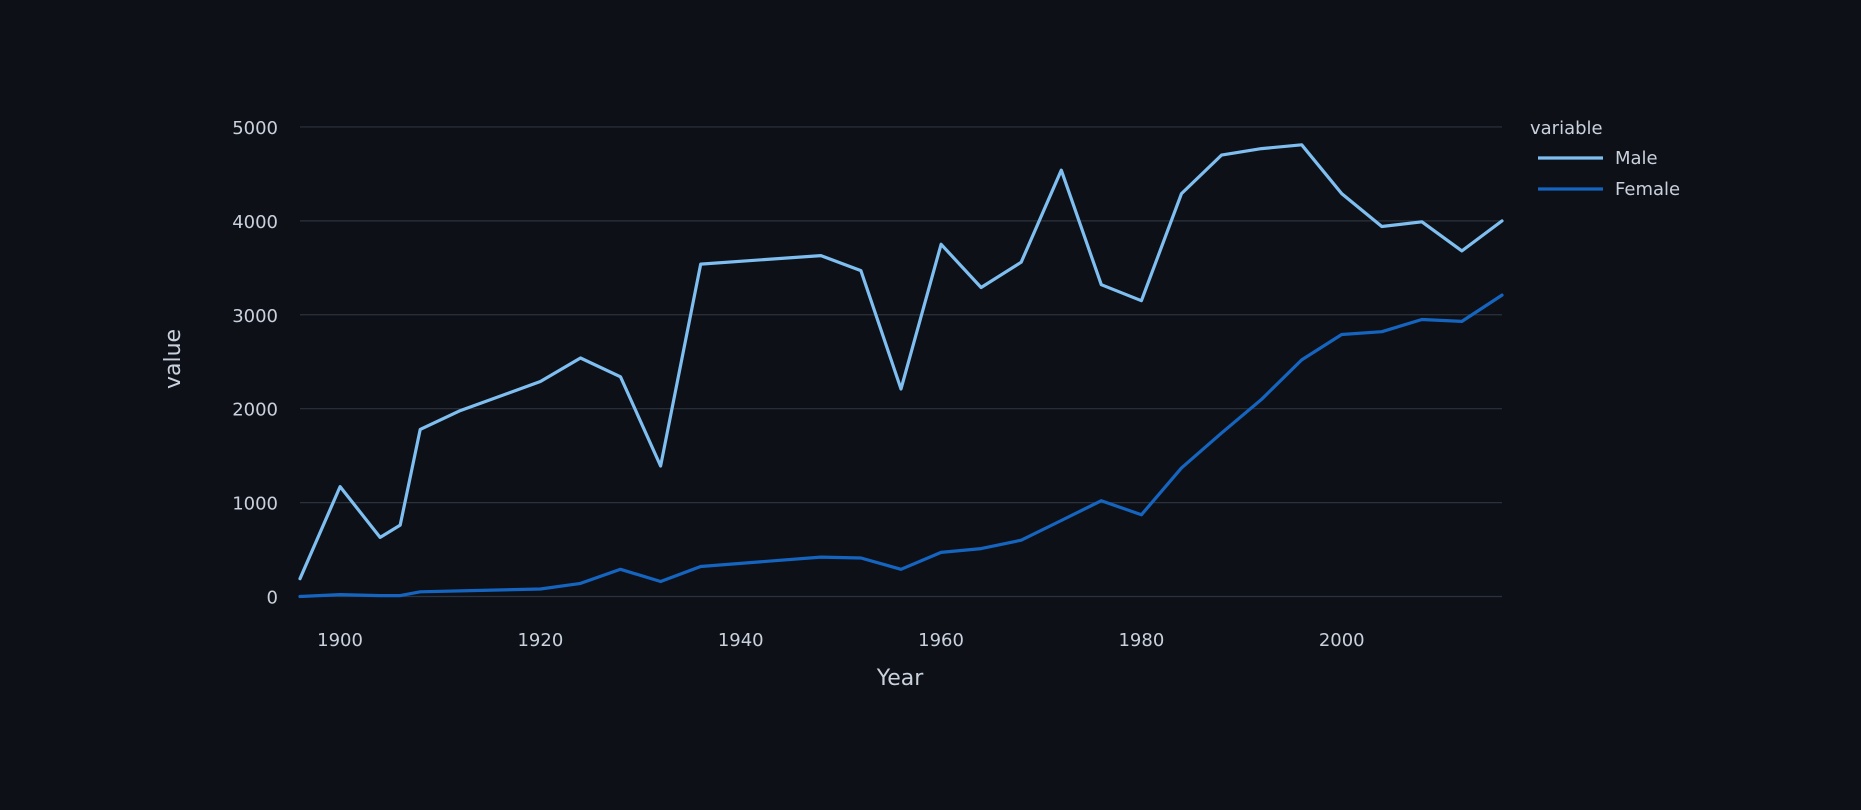  I want to click on y-axis: 0 1000 2000 3000 4000 5000, so click(255, 363).